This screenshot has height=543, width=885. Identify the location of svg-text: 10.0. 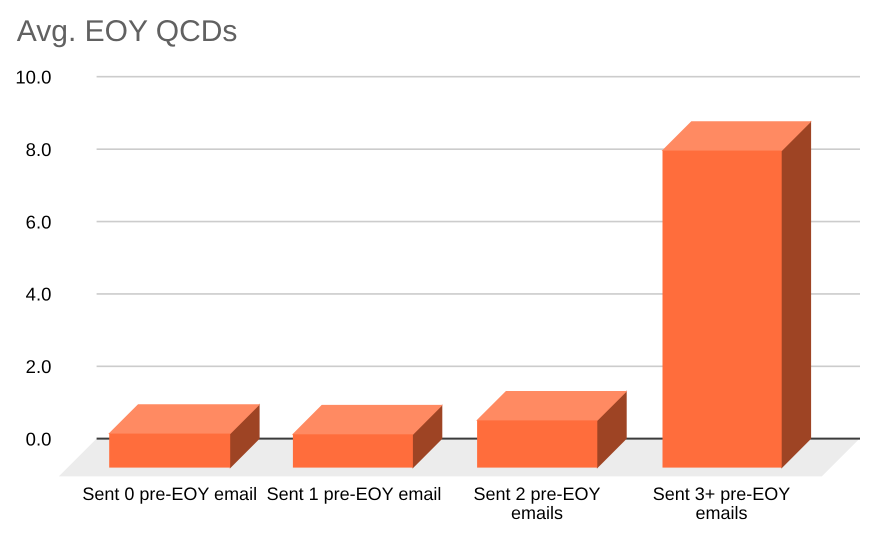
(33, 77).